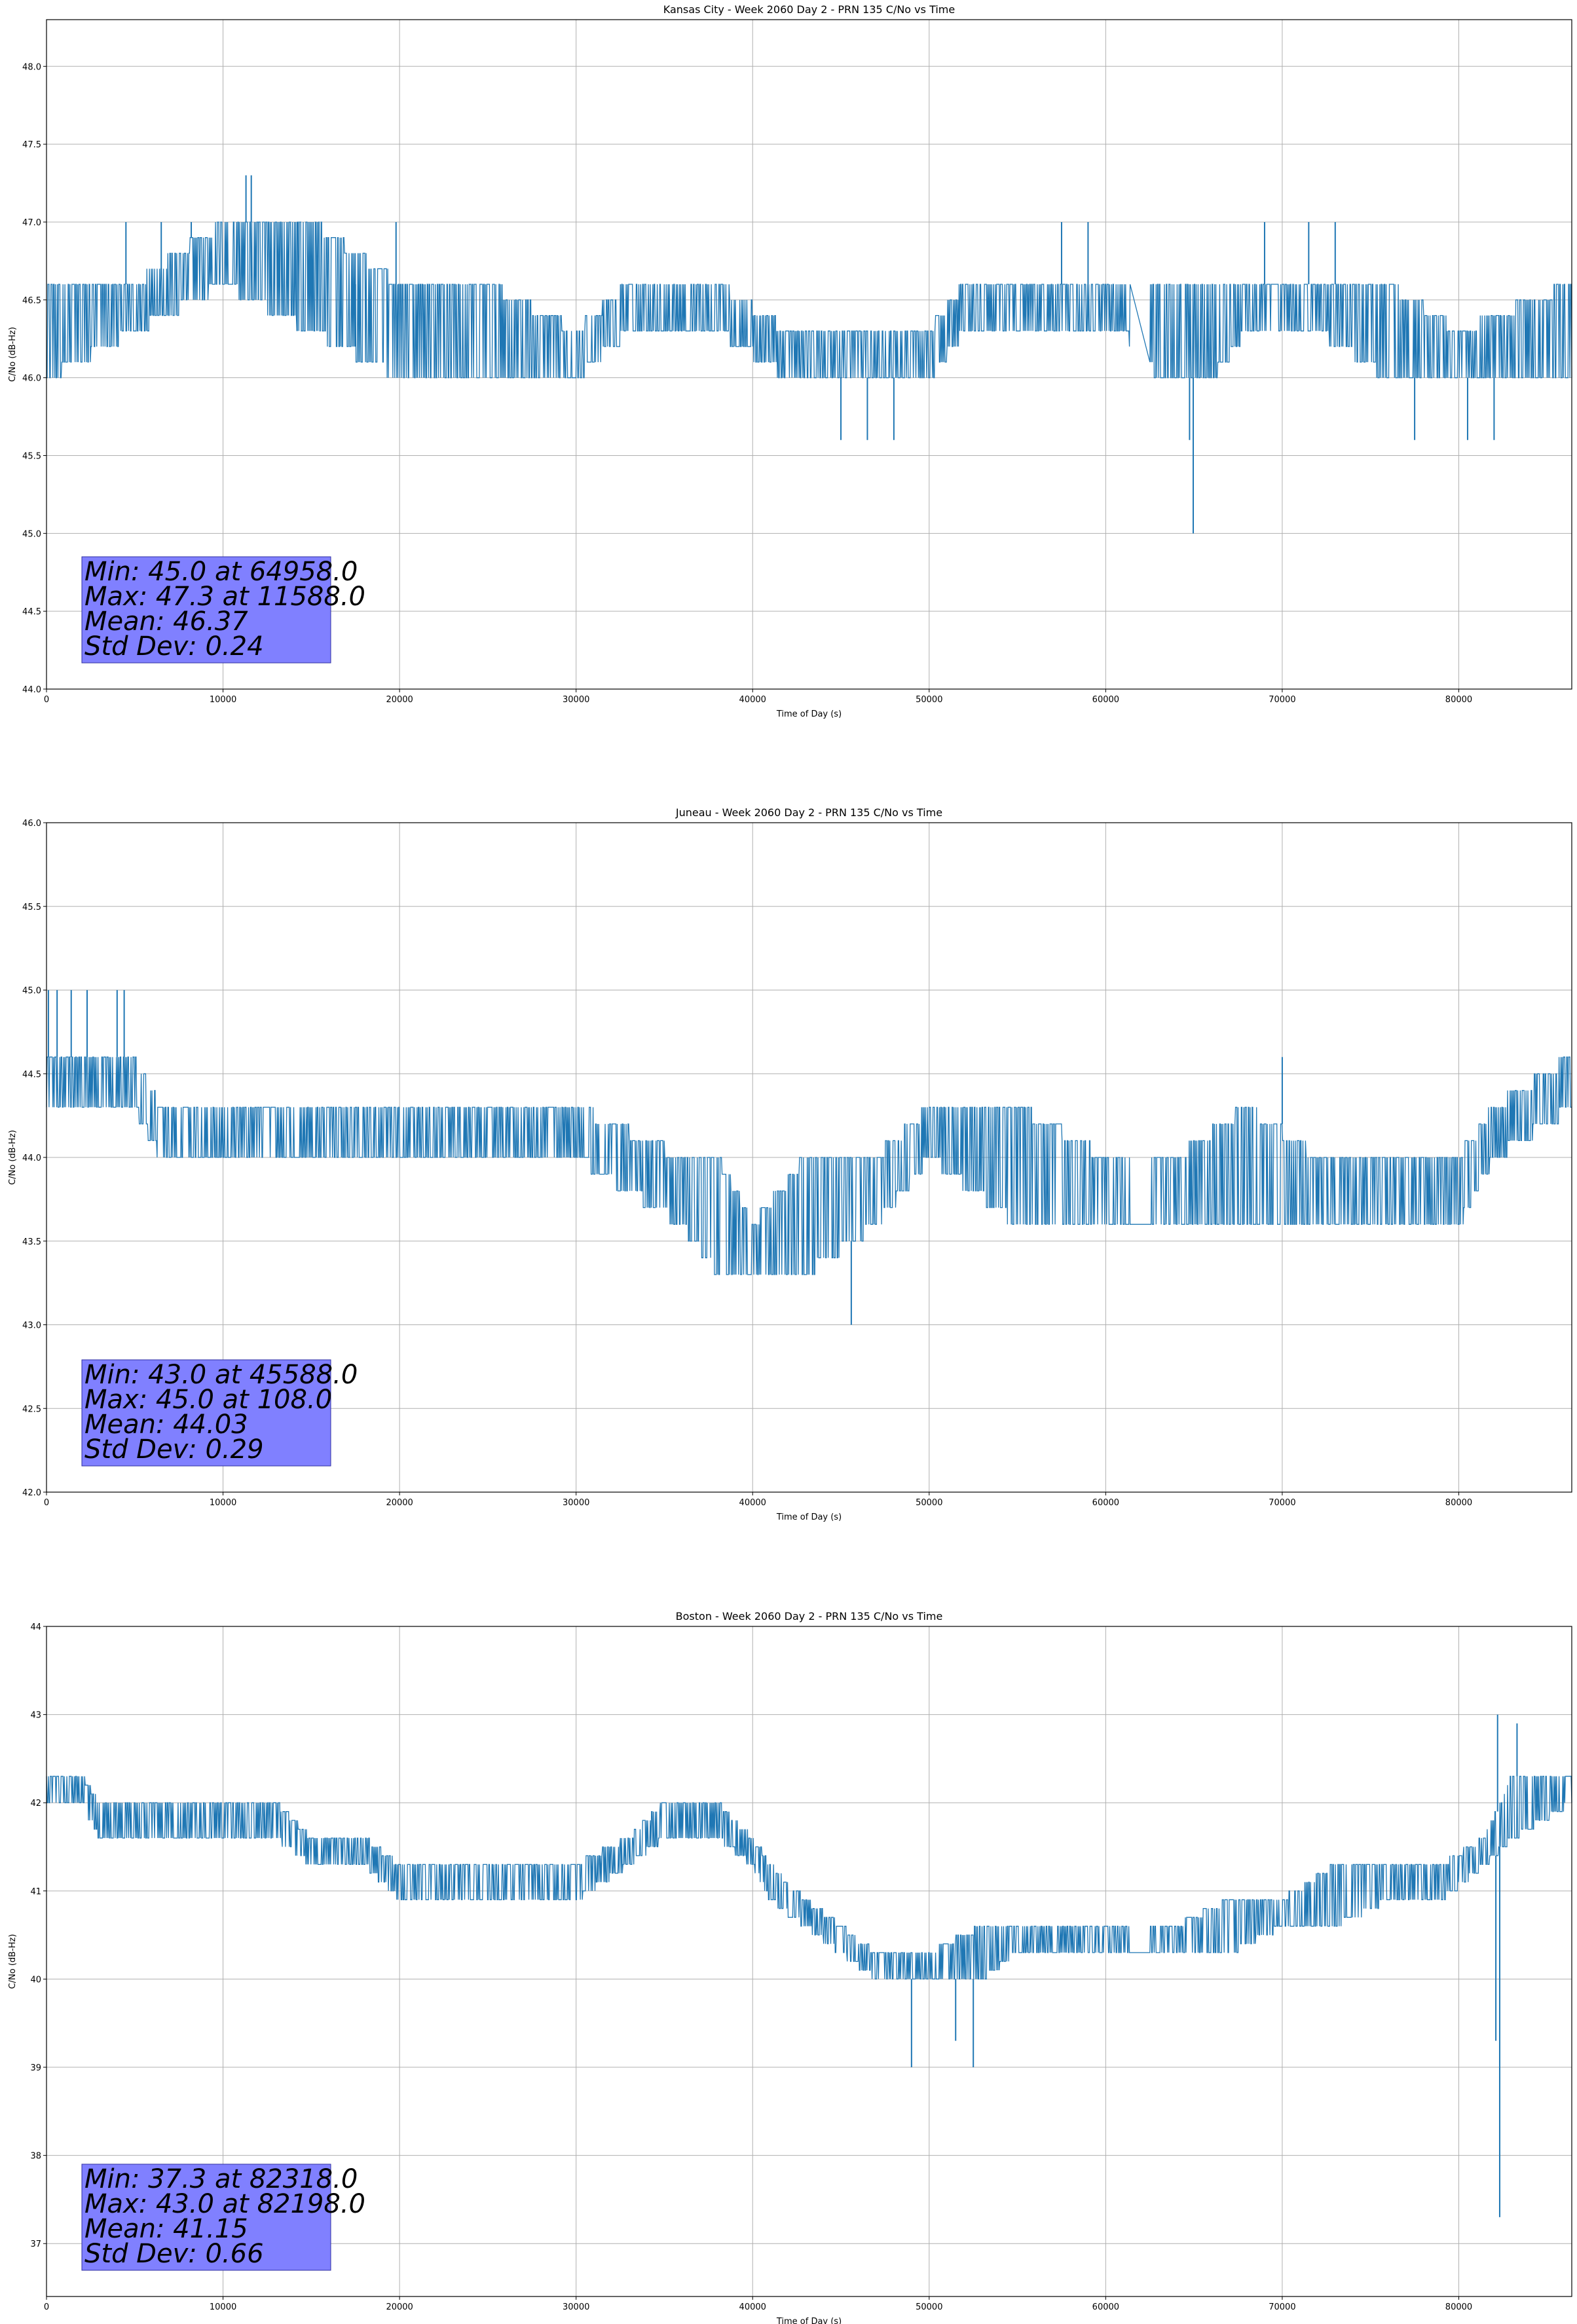  Describe the element at coordinates (166, 622) in the screenshot. I see `stats-line: Mean: 46.37` at that location.